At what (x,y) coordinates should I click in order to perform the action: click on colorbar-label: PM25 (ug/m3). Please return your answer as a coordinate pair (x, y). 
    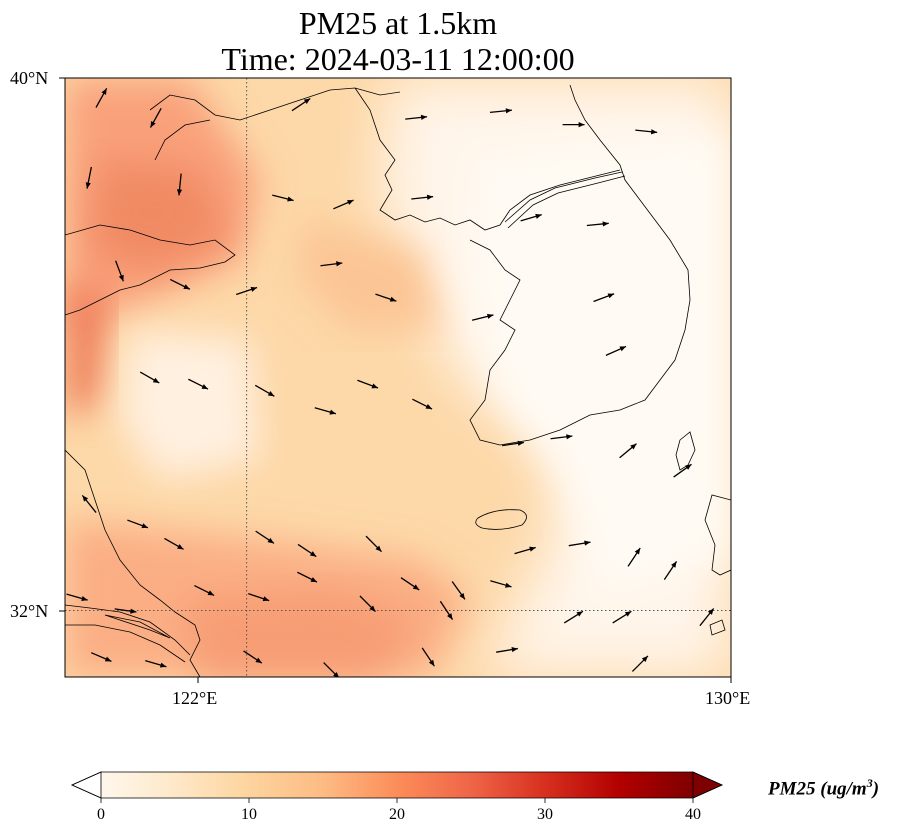
    Looking at the image, I should click on (824, 788).